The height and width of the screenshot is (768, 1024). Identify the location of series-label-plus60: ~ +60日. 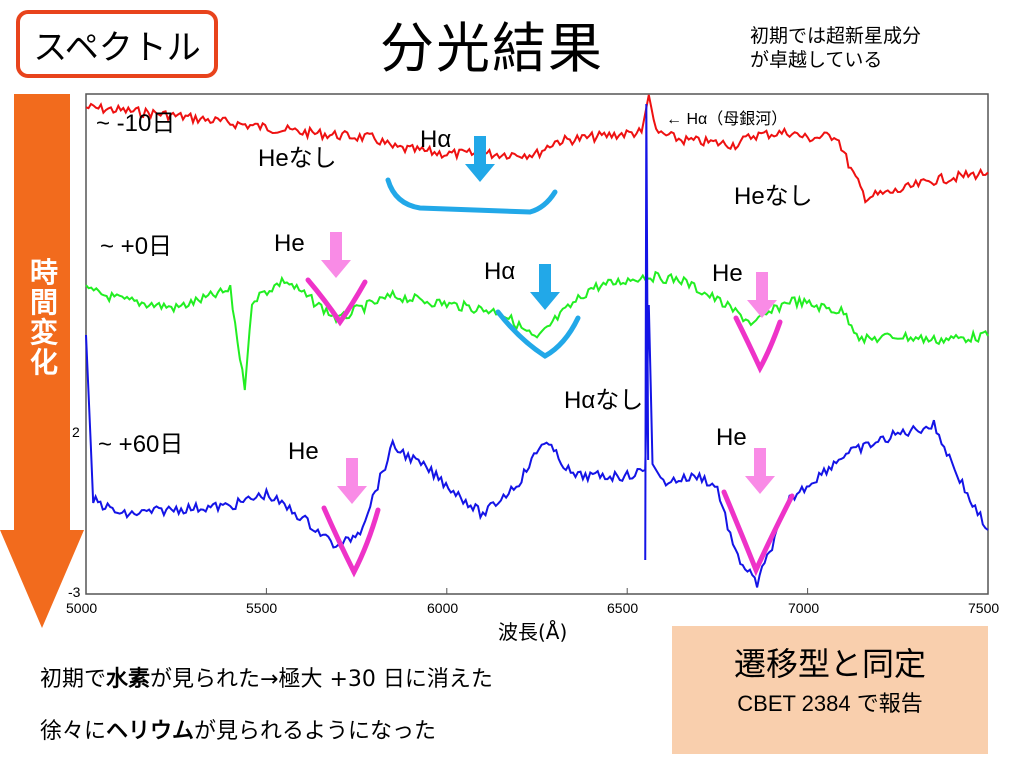
(141, 444).